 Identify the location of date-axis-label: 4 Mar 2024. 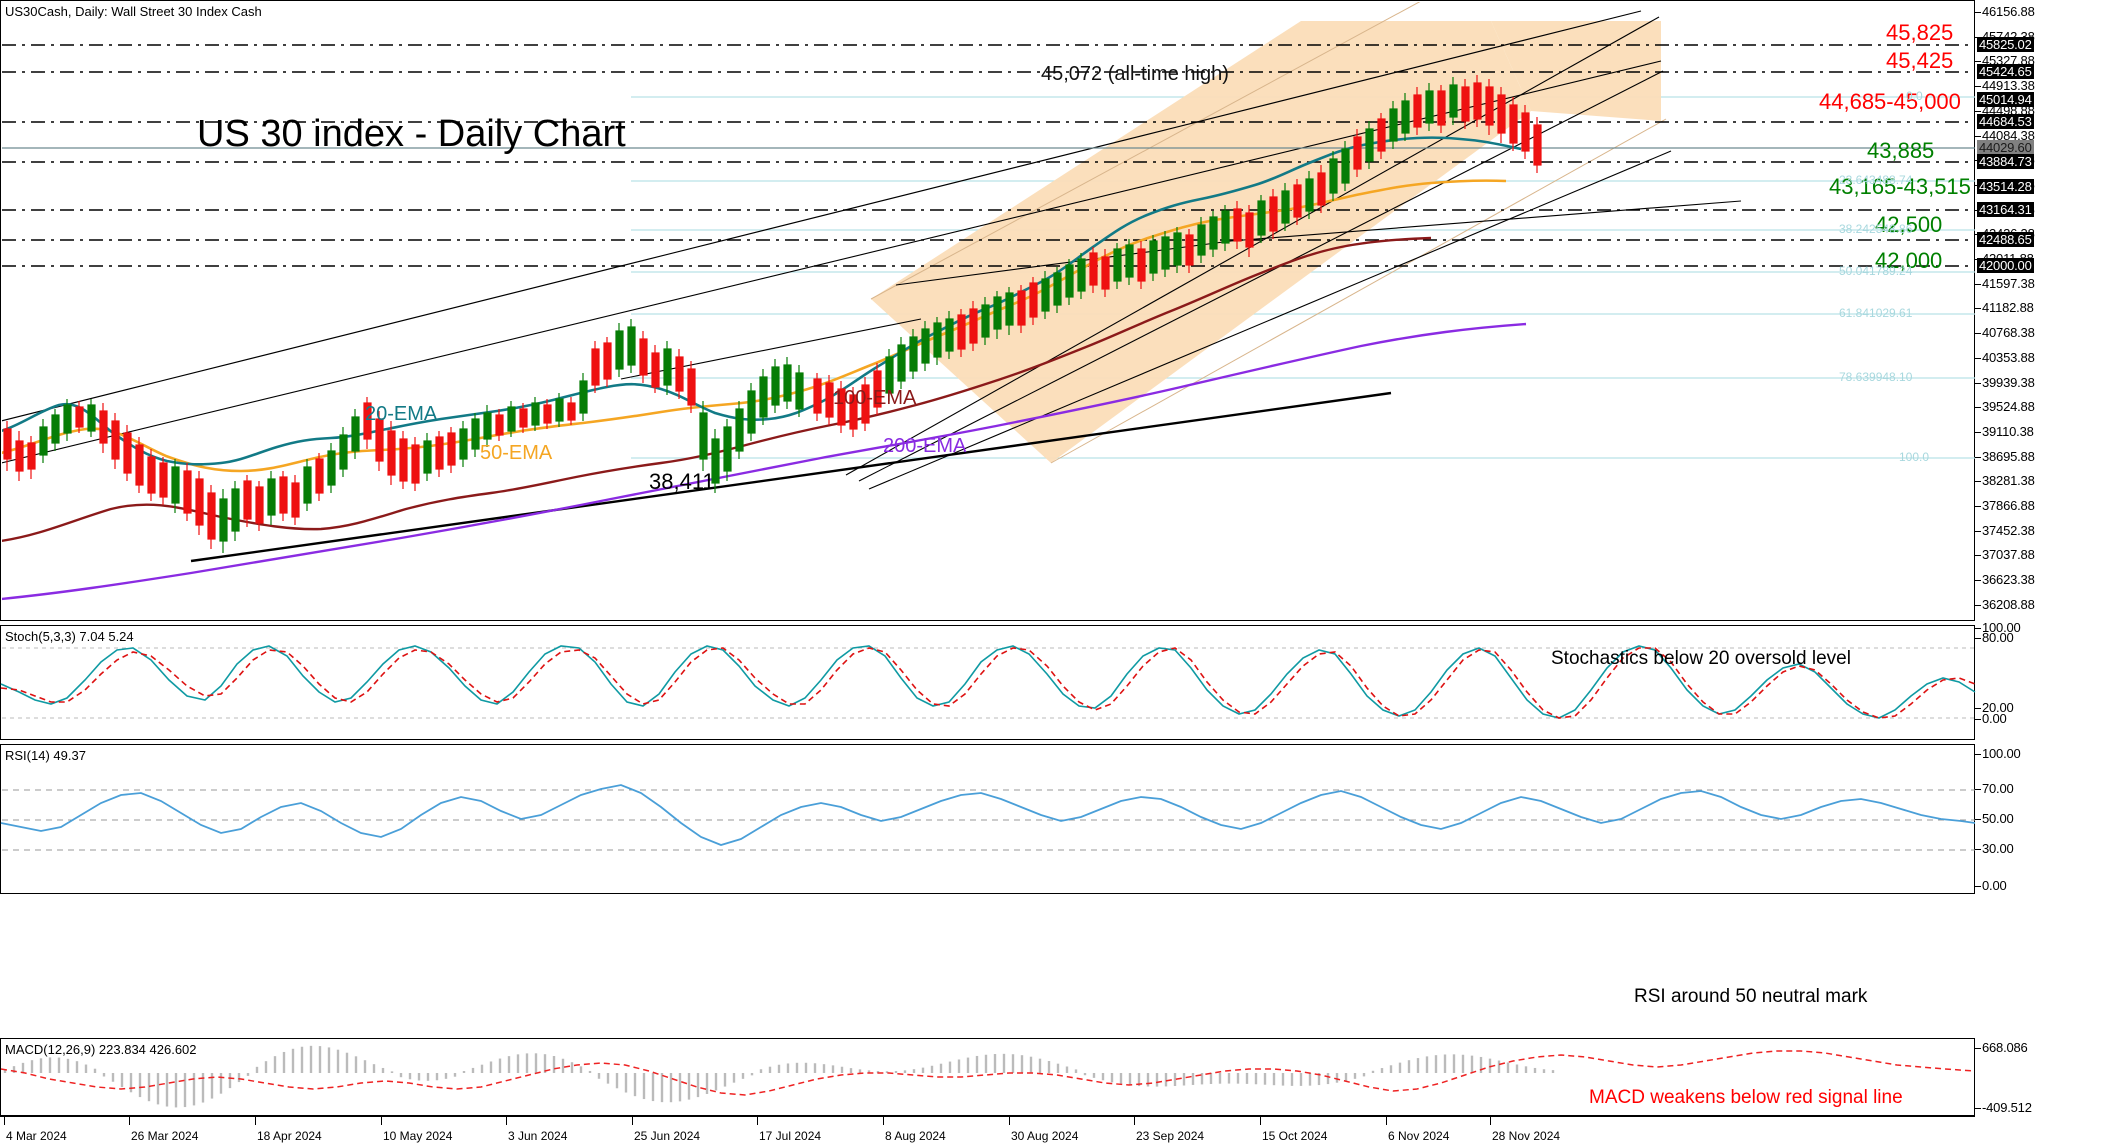
(36, 1136).